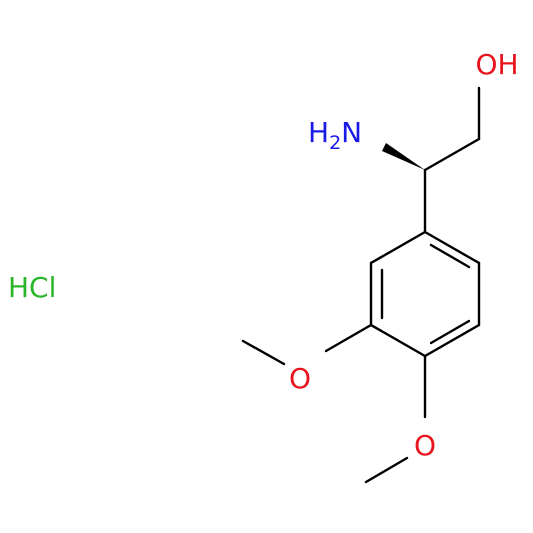 The width and height of the screenshot is (533, 533). What do you see at coordinates (403, 156) in the screenshot?
I see `wedge-bond` at bounding box center [403, 156].